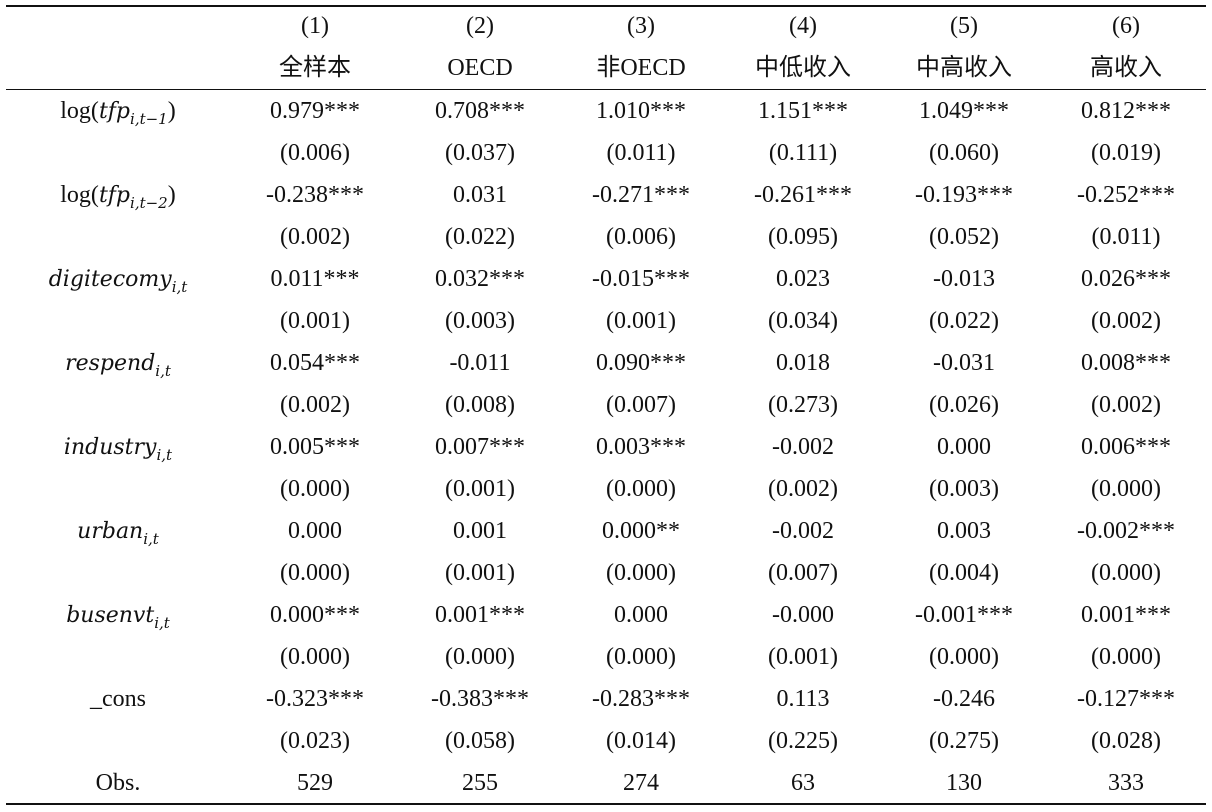 The height and width of the screenshot is (812, 1212). I want to click on coefficient-cell: 0.000**, so click(641, 531).